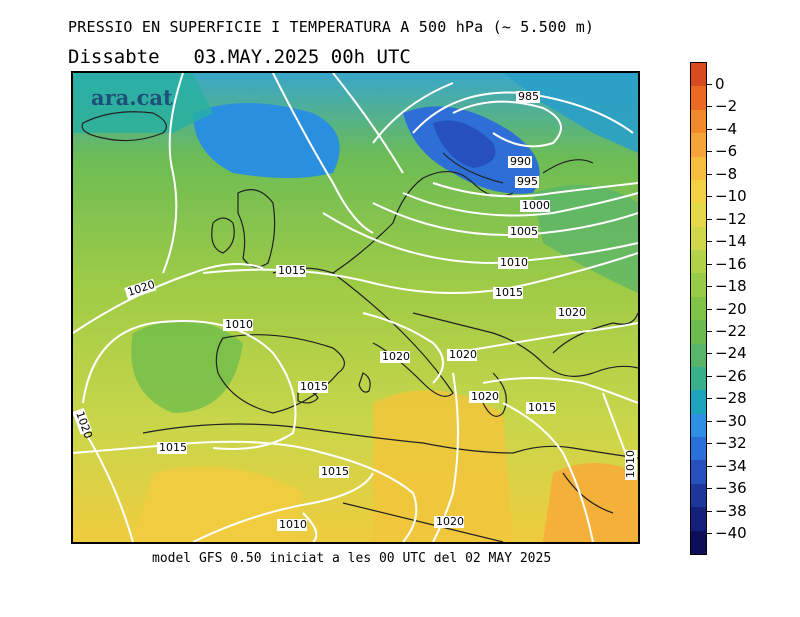 The height and width of the screenshot is (617, 800). What do you see at coordinates (527, 181) in the screenshot?
I see `isobar-label: 995` at bounding box center [527, 181].